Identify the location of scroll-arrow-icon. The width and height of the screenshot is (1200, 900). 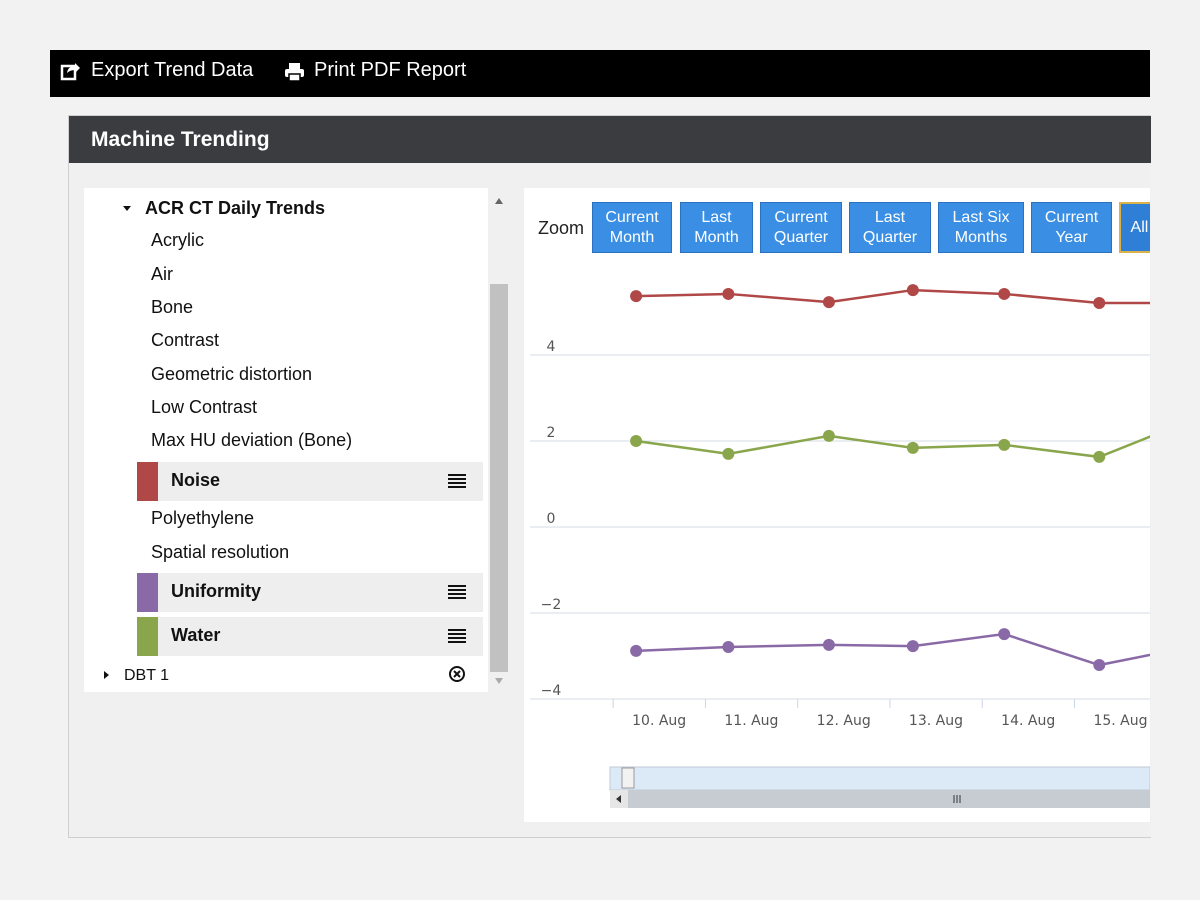
(618, 799).